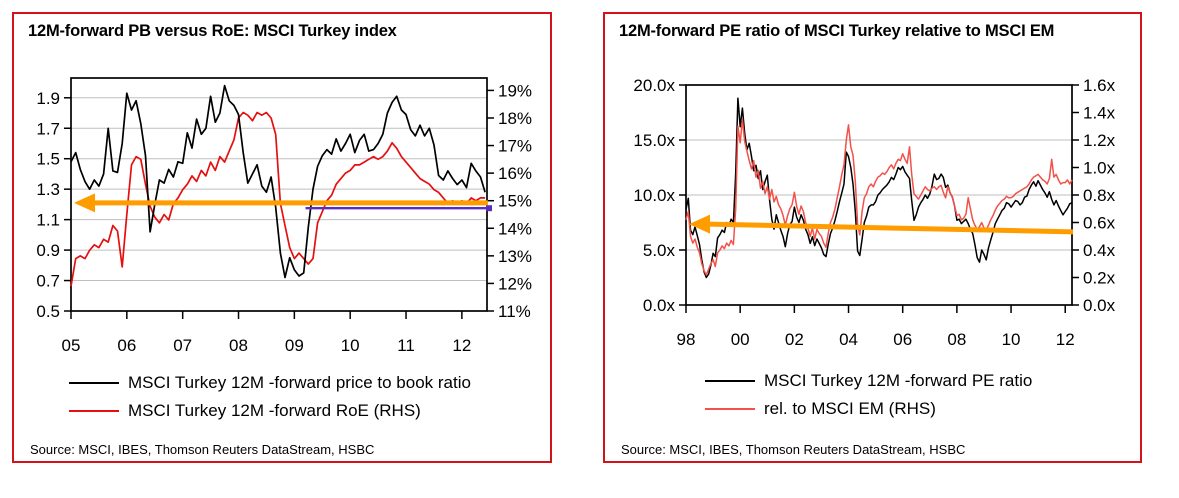 This screenshot has width=1179, height=498. I want to click on right-axis-label: 1.6x, so click(1099, 85).